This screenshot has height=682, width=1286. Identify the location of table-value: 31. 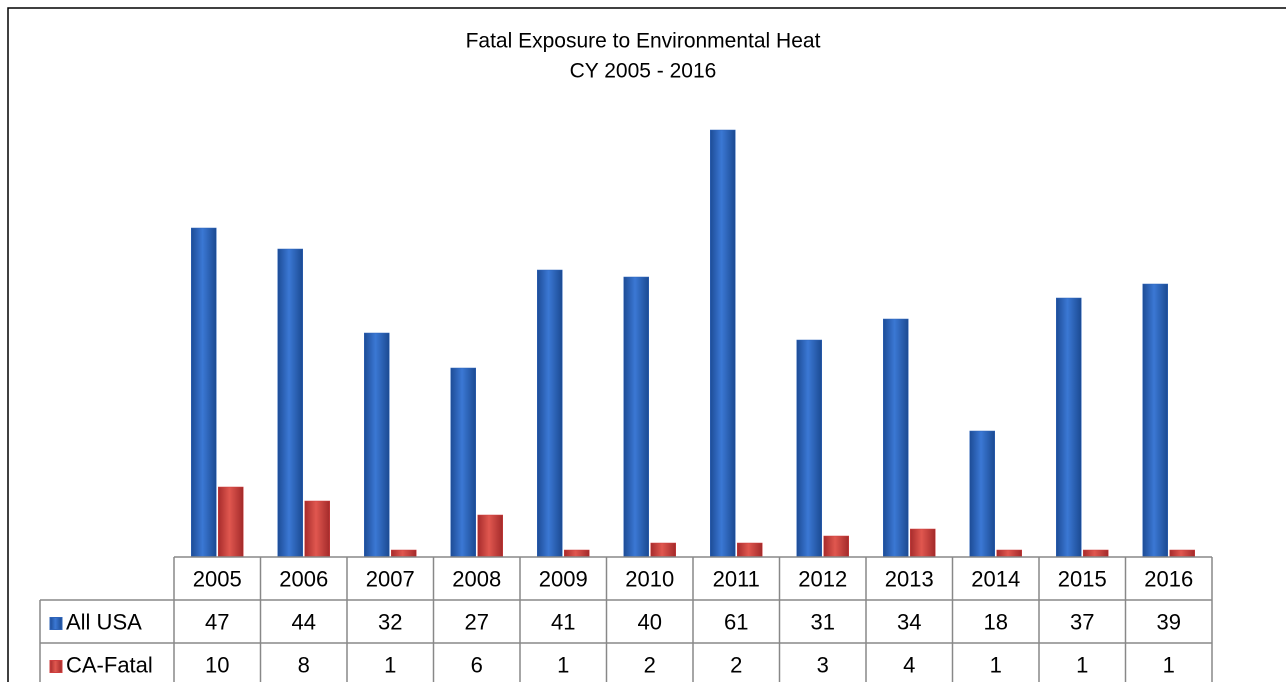
(823, 621).